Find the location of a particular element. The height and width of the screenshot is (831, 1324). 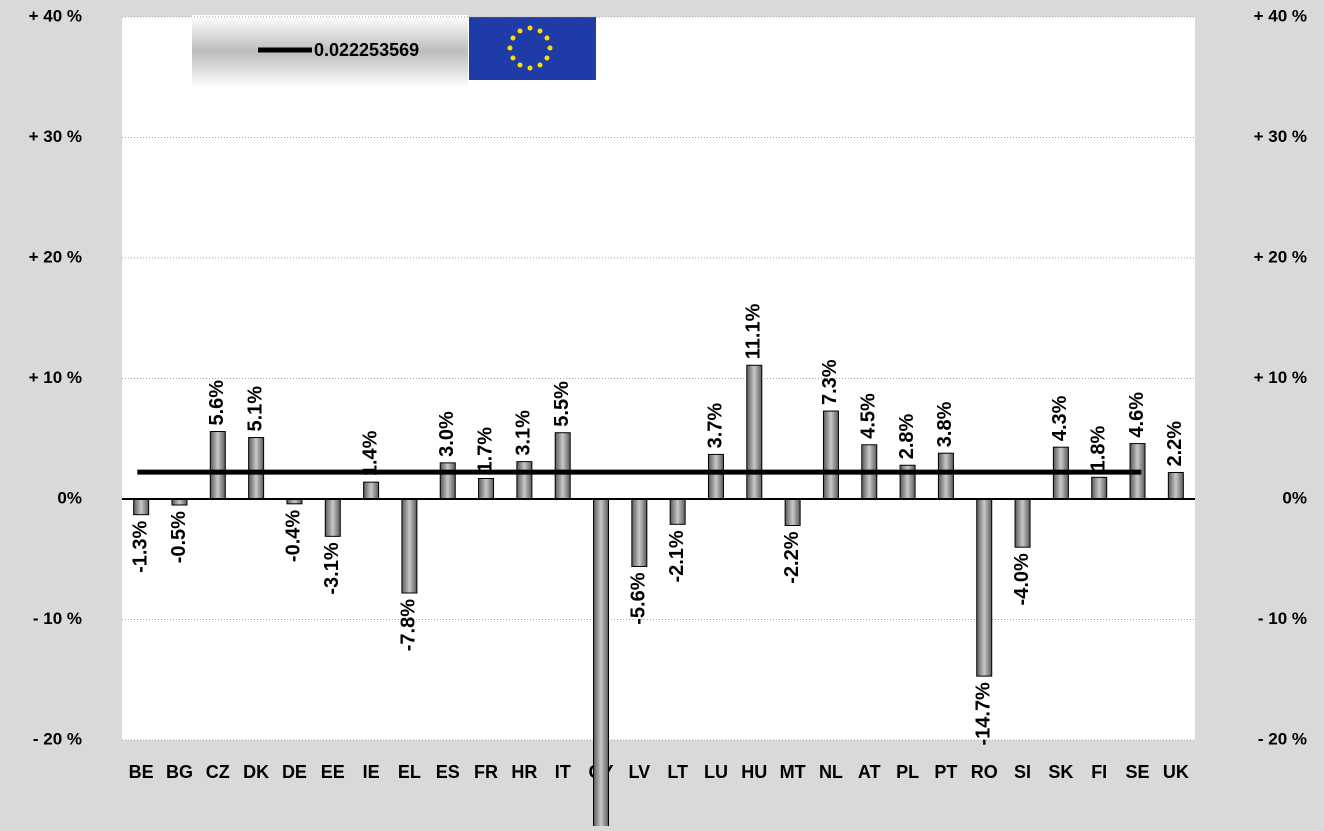

legend-label: 0.022253569 is located at coordinates (366, 50).